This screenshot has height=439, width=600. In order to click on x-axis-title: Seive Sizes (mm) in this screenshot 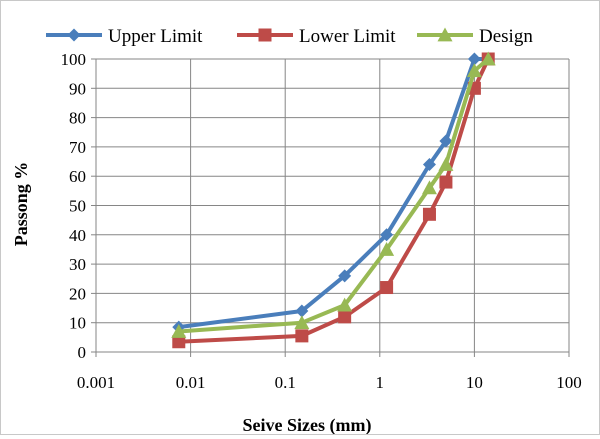, I will do `click(307, 424)`.